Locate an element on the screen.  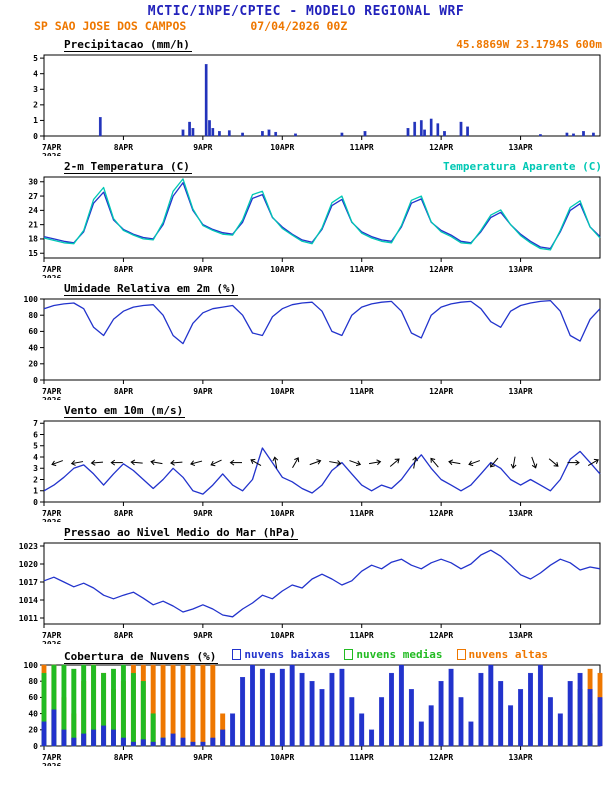
y-tick-label: 6 is located at coordinates (35, 434).